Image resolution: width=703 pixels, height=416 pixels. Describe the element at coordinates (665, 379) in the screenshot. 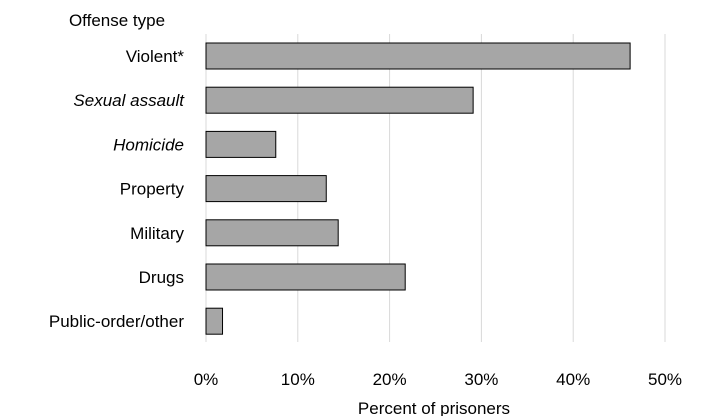

I see `x-tick-label: 50%` at that location.